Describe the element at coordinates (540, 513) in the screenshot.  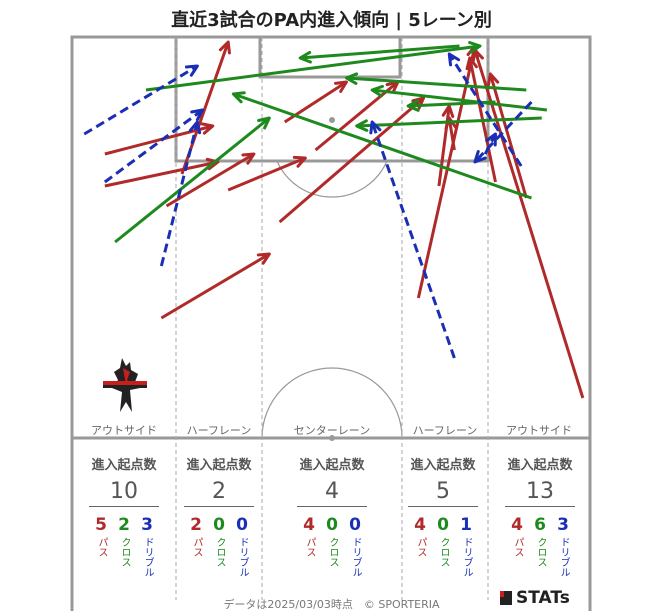
I see `lane-stats-right-outside: 進入起点数 13 4 パス 6 クロス 3 ドリブル` at that location.